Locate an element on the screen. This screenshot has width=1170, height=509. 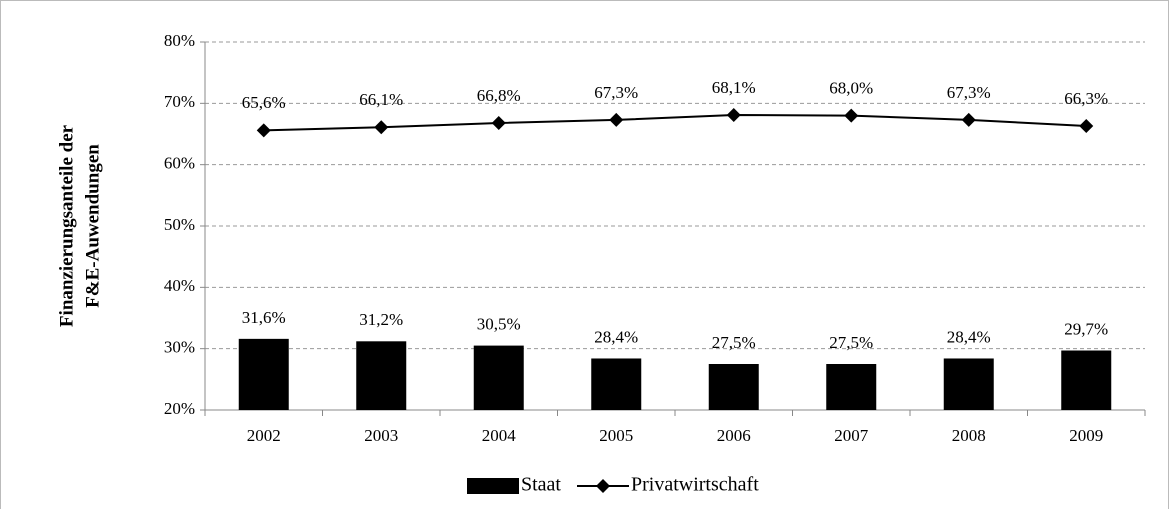
data-label: 66,3% is located at coordinates (1086, 98).